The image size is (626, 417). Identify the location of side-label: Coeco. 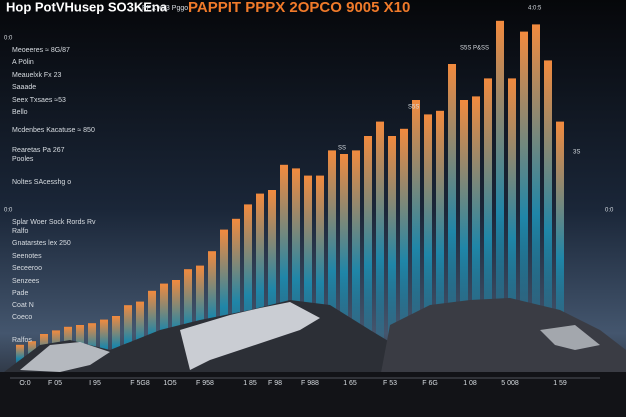
(22, 317).